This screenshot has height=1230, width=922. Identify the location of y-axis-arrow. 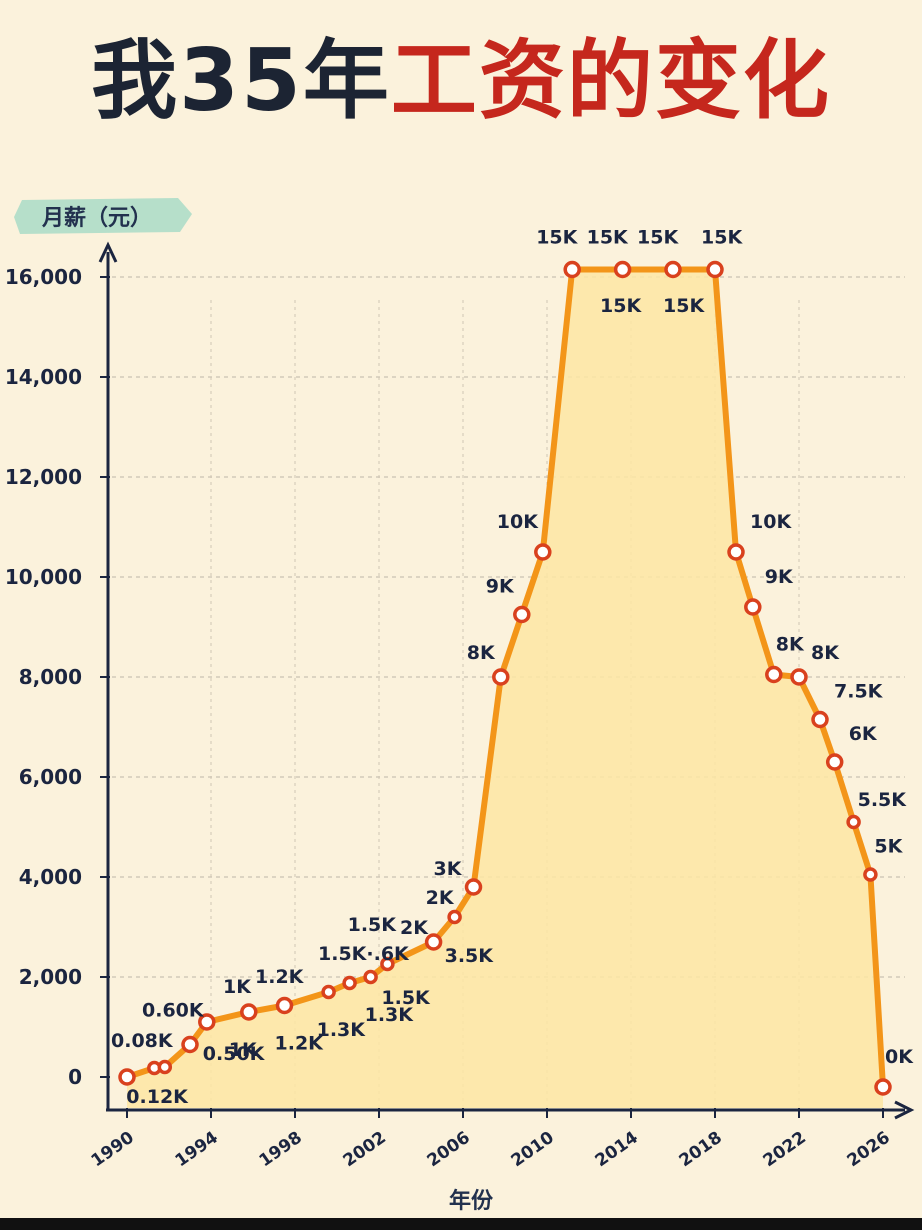
(108, 252).